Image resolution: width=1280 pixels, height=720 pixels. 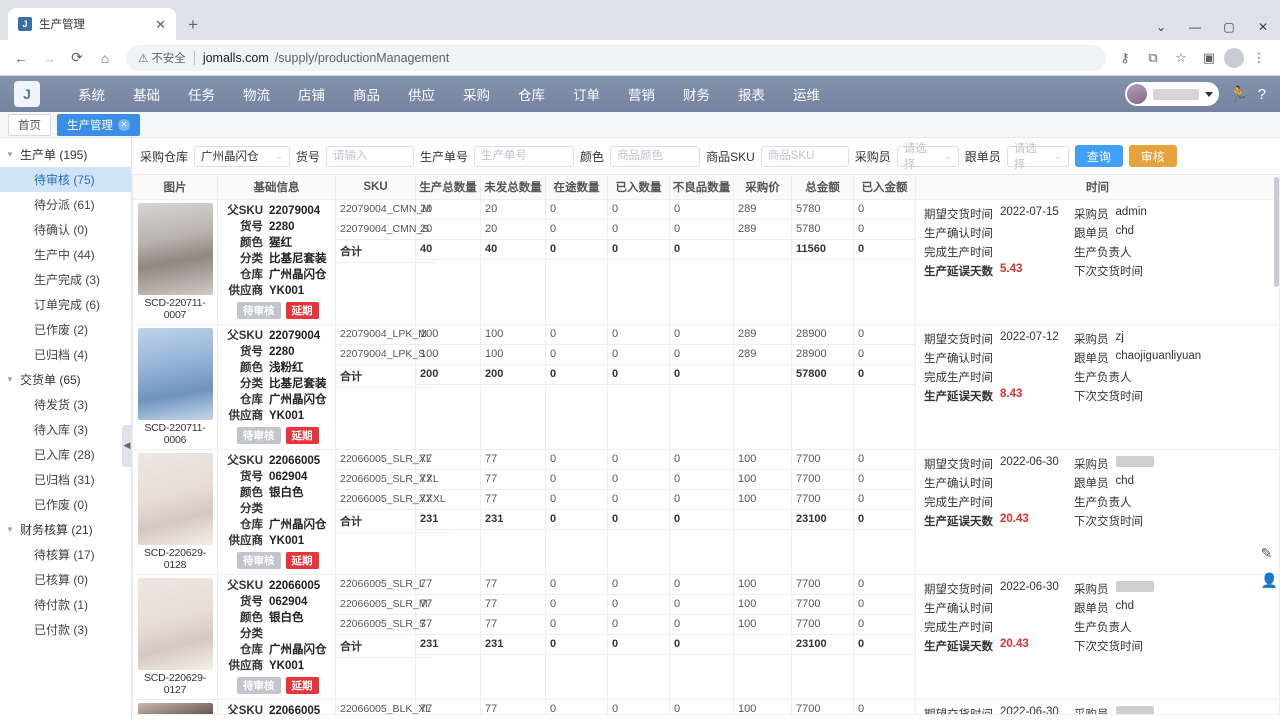 What do you see at coordinates (1238, 94) in the screenshot?
I see `run-icon: 🏃` at bounding box center [1238, 94].